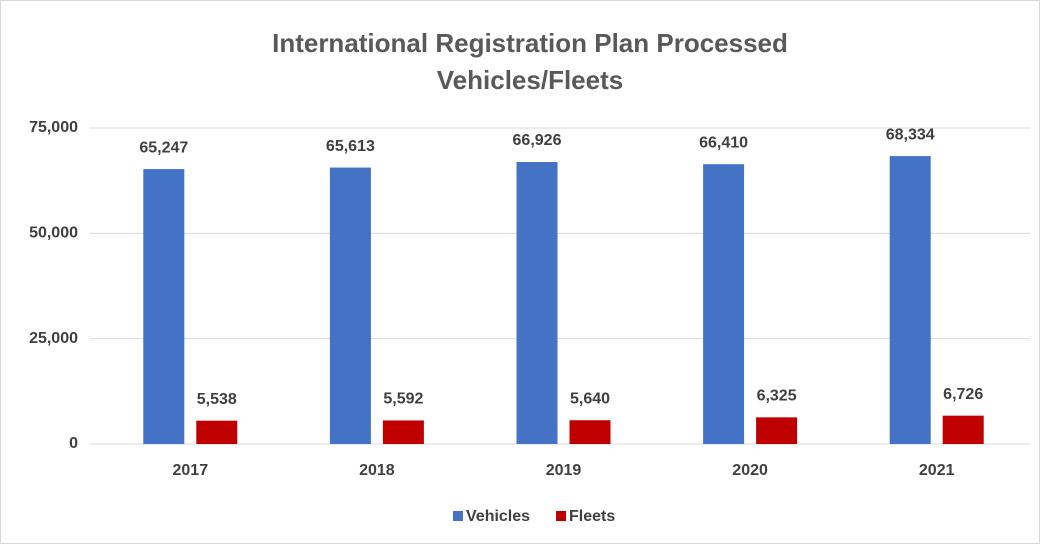 The width and height of the screenshot is (1041, 545). Describe the element at coordinates (217, 399) in the screenshot. I see `data-label: 5,538` at that location.